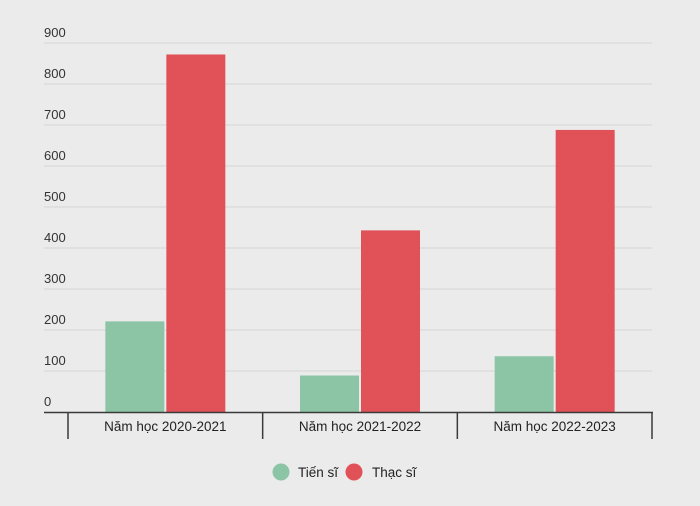  I want to click on y-axis-ticks: 0 100 200 300 400 500 600 700 800 900, so click(55, 217).